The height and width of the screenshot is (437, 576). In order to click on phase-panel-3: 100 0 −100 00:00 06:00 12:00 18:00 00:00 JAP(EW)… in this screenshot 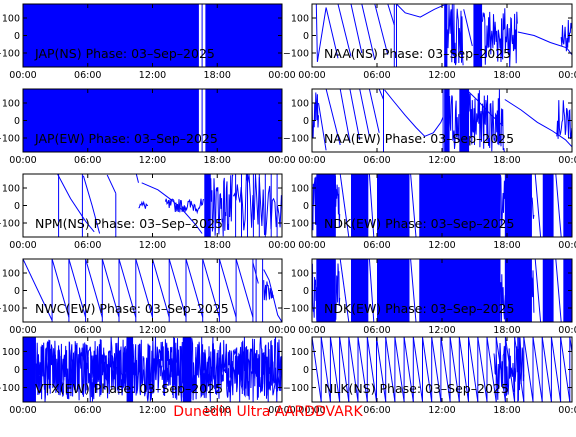, I will do `click(148, 127)`.